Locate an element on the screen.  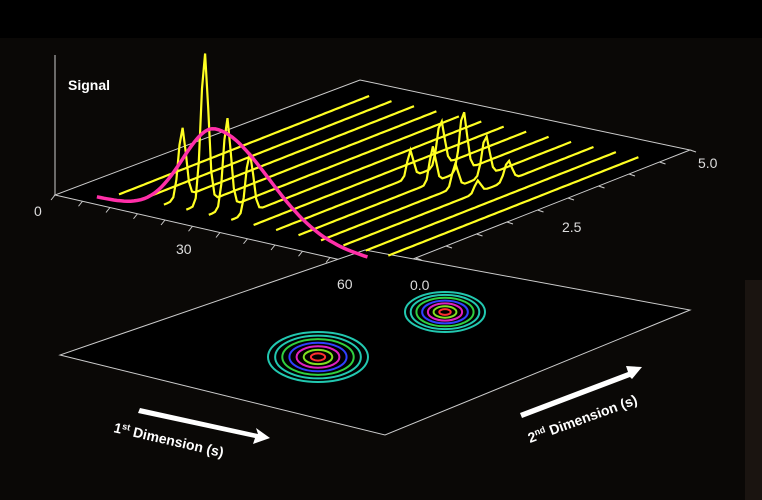
tick-label: 0 is located at coordinates (38, 211).